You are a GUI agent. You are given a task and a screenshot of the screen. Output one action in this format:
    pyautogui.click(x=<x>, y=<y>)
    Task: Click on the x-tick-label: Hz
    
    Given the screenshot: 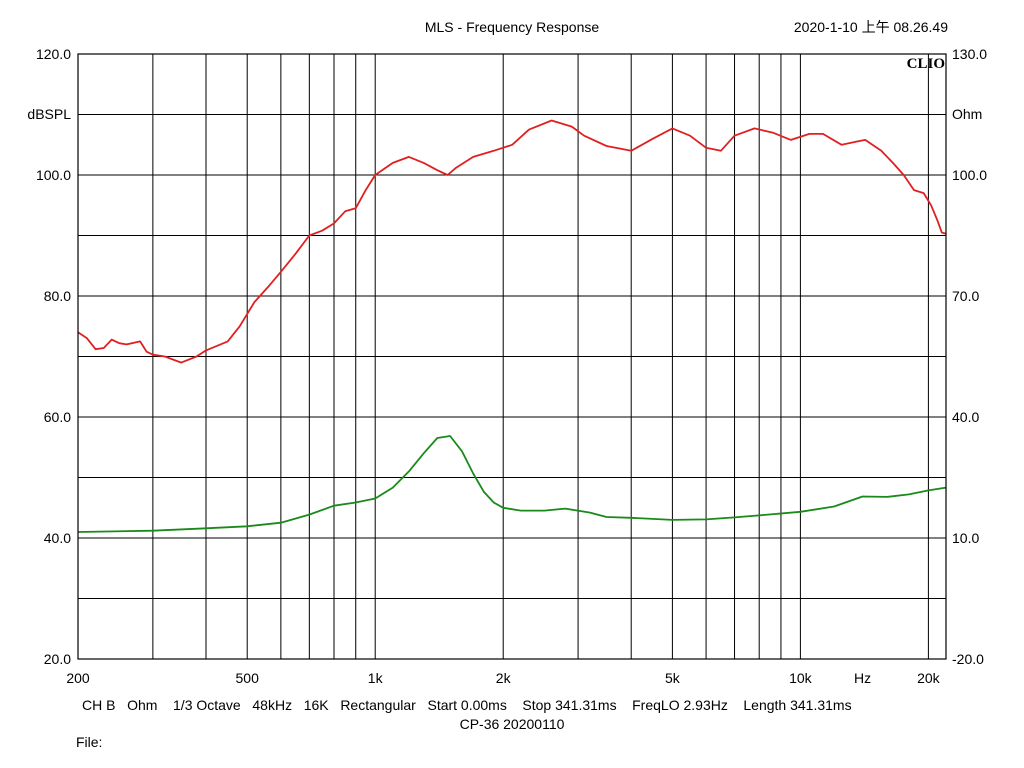 What is the action you would take?
    pyautogui.click(x=862, y=678)
    